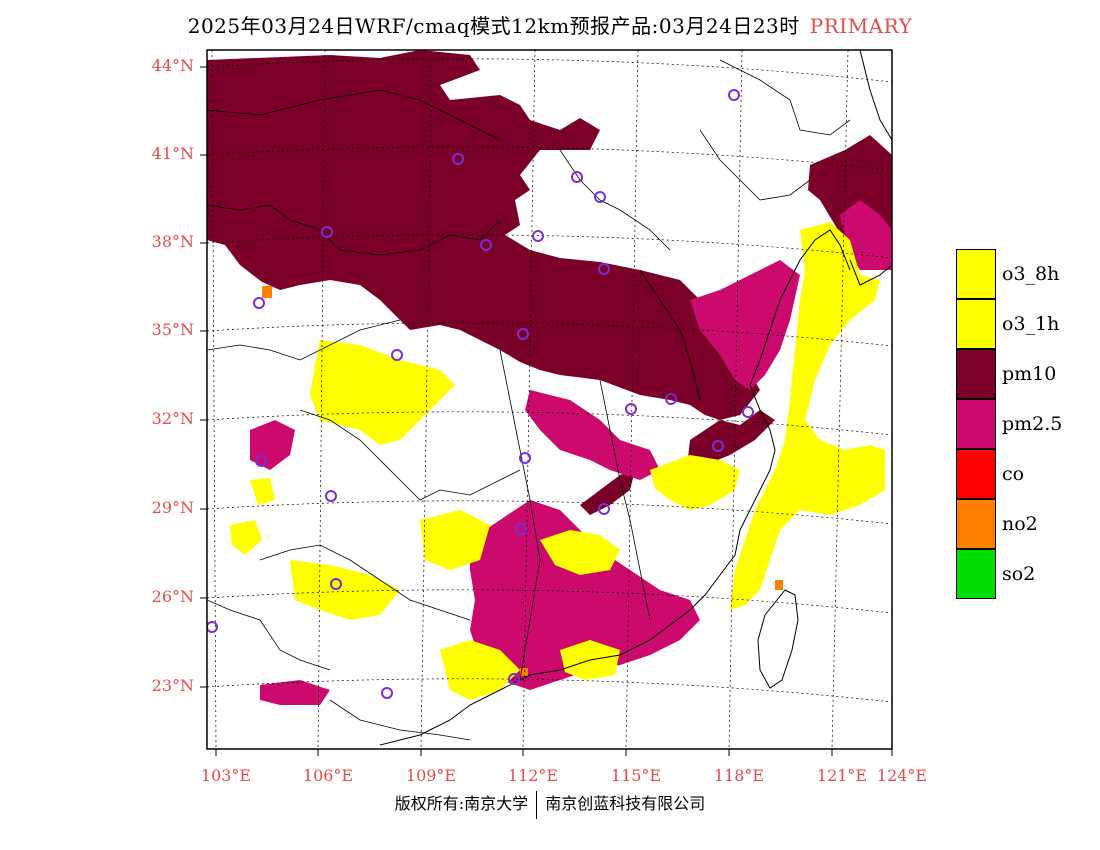  I want to click on legend-label-pm25: pm2.5, so click(1032, 424).